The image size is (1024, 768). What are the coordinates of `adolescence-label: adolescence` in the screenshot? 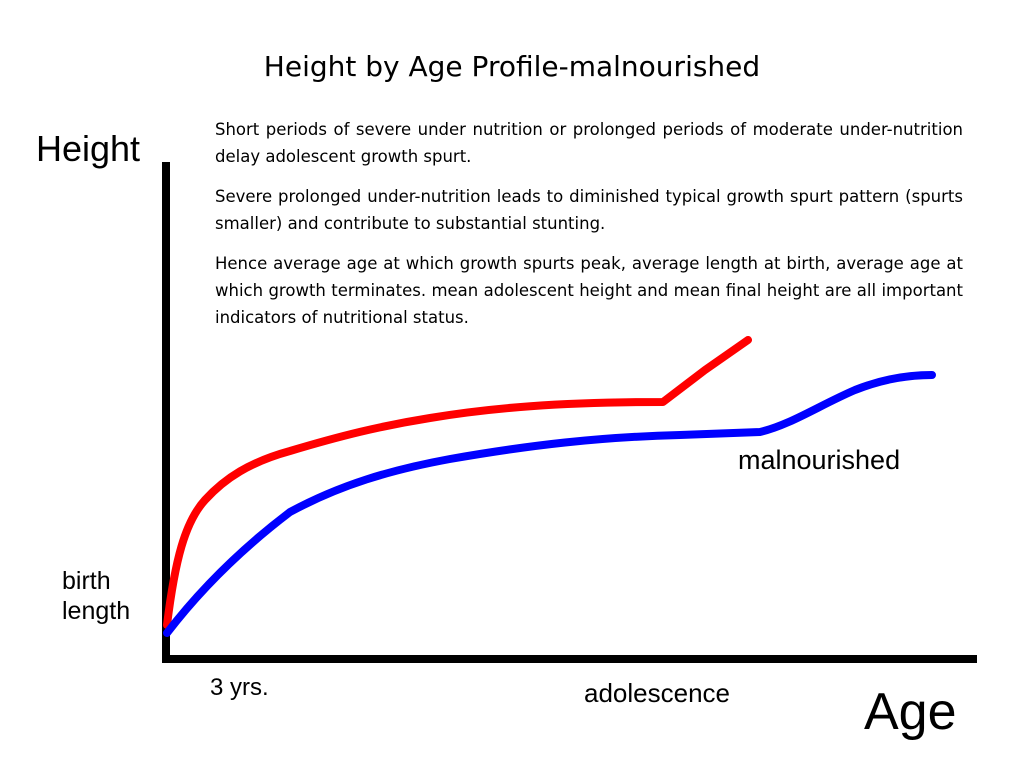 It's located at (657, 693).